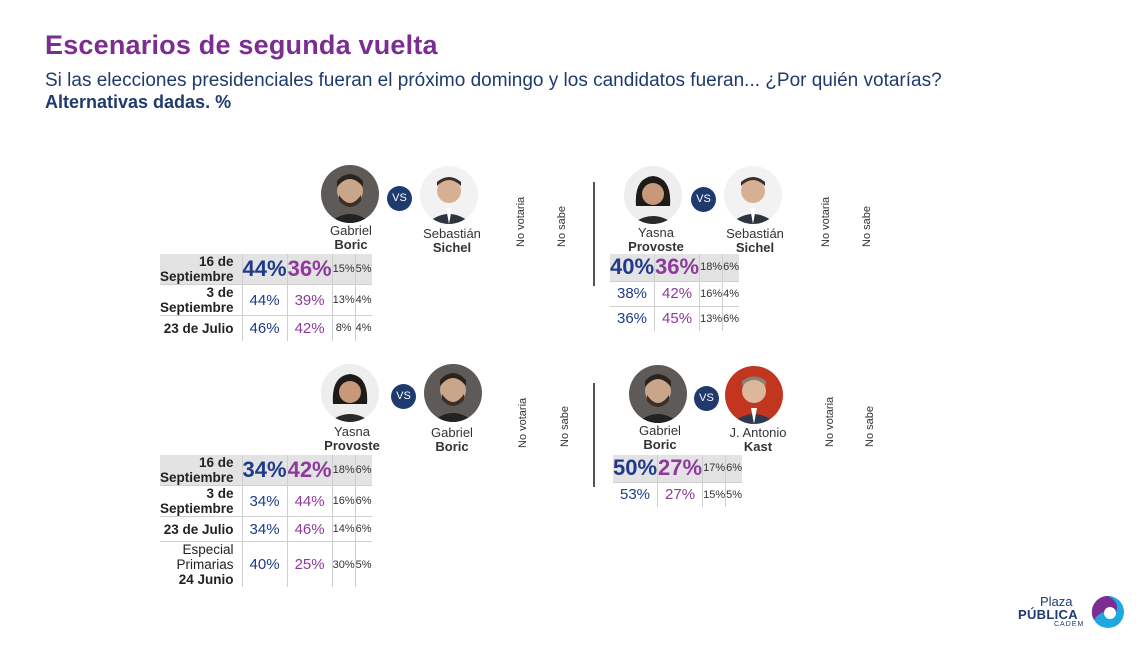 This screenshot has width=1140, height=645. What do you see at coordinates (309, 300) in the screenshot?
I see `value-cell: 39%` at bounding box center [309, 300].